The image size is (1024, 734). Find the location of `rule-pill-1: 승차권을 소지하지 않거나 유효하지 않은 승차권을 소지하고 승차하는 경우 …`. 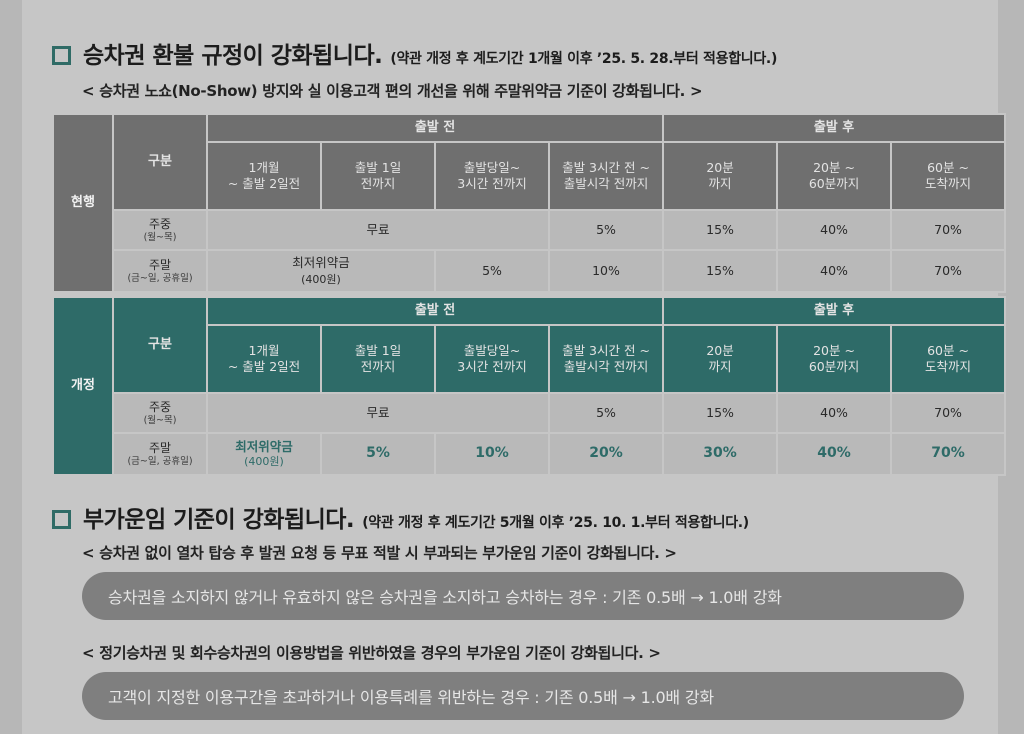

rule-pill-1: 승차권을 소지하지 않거나 유효하지 않은 승차권을 소지하고 승차하는 경우 … is located at coordinates (523, 596).